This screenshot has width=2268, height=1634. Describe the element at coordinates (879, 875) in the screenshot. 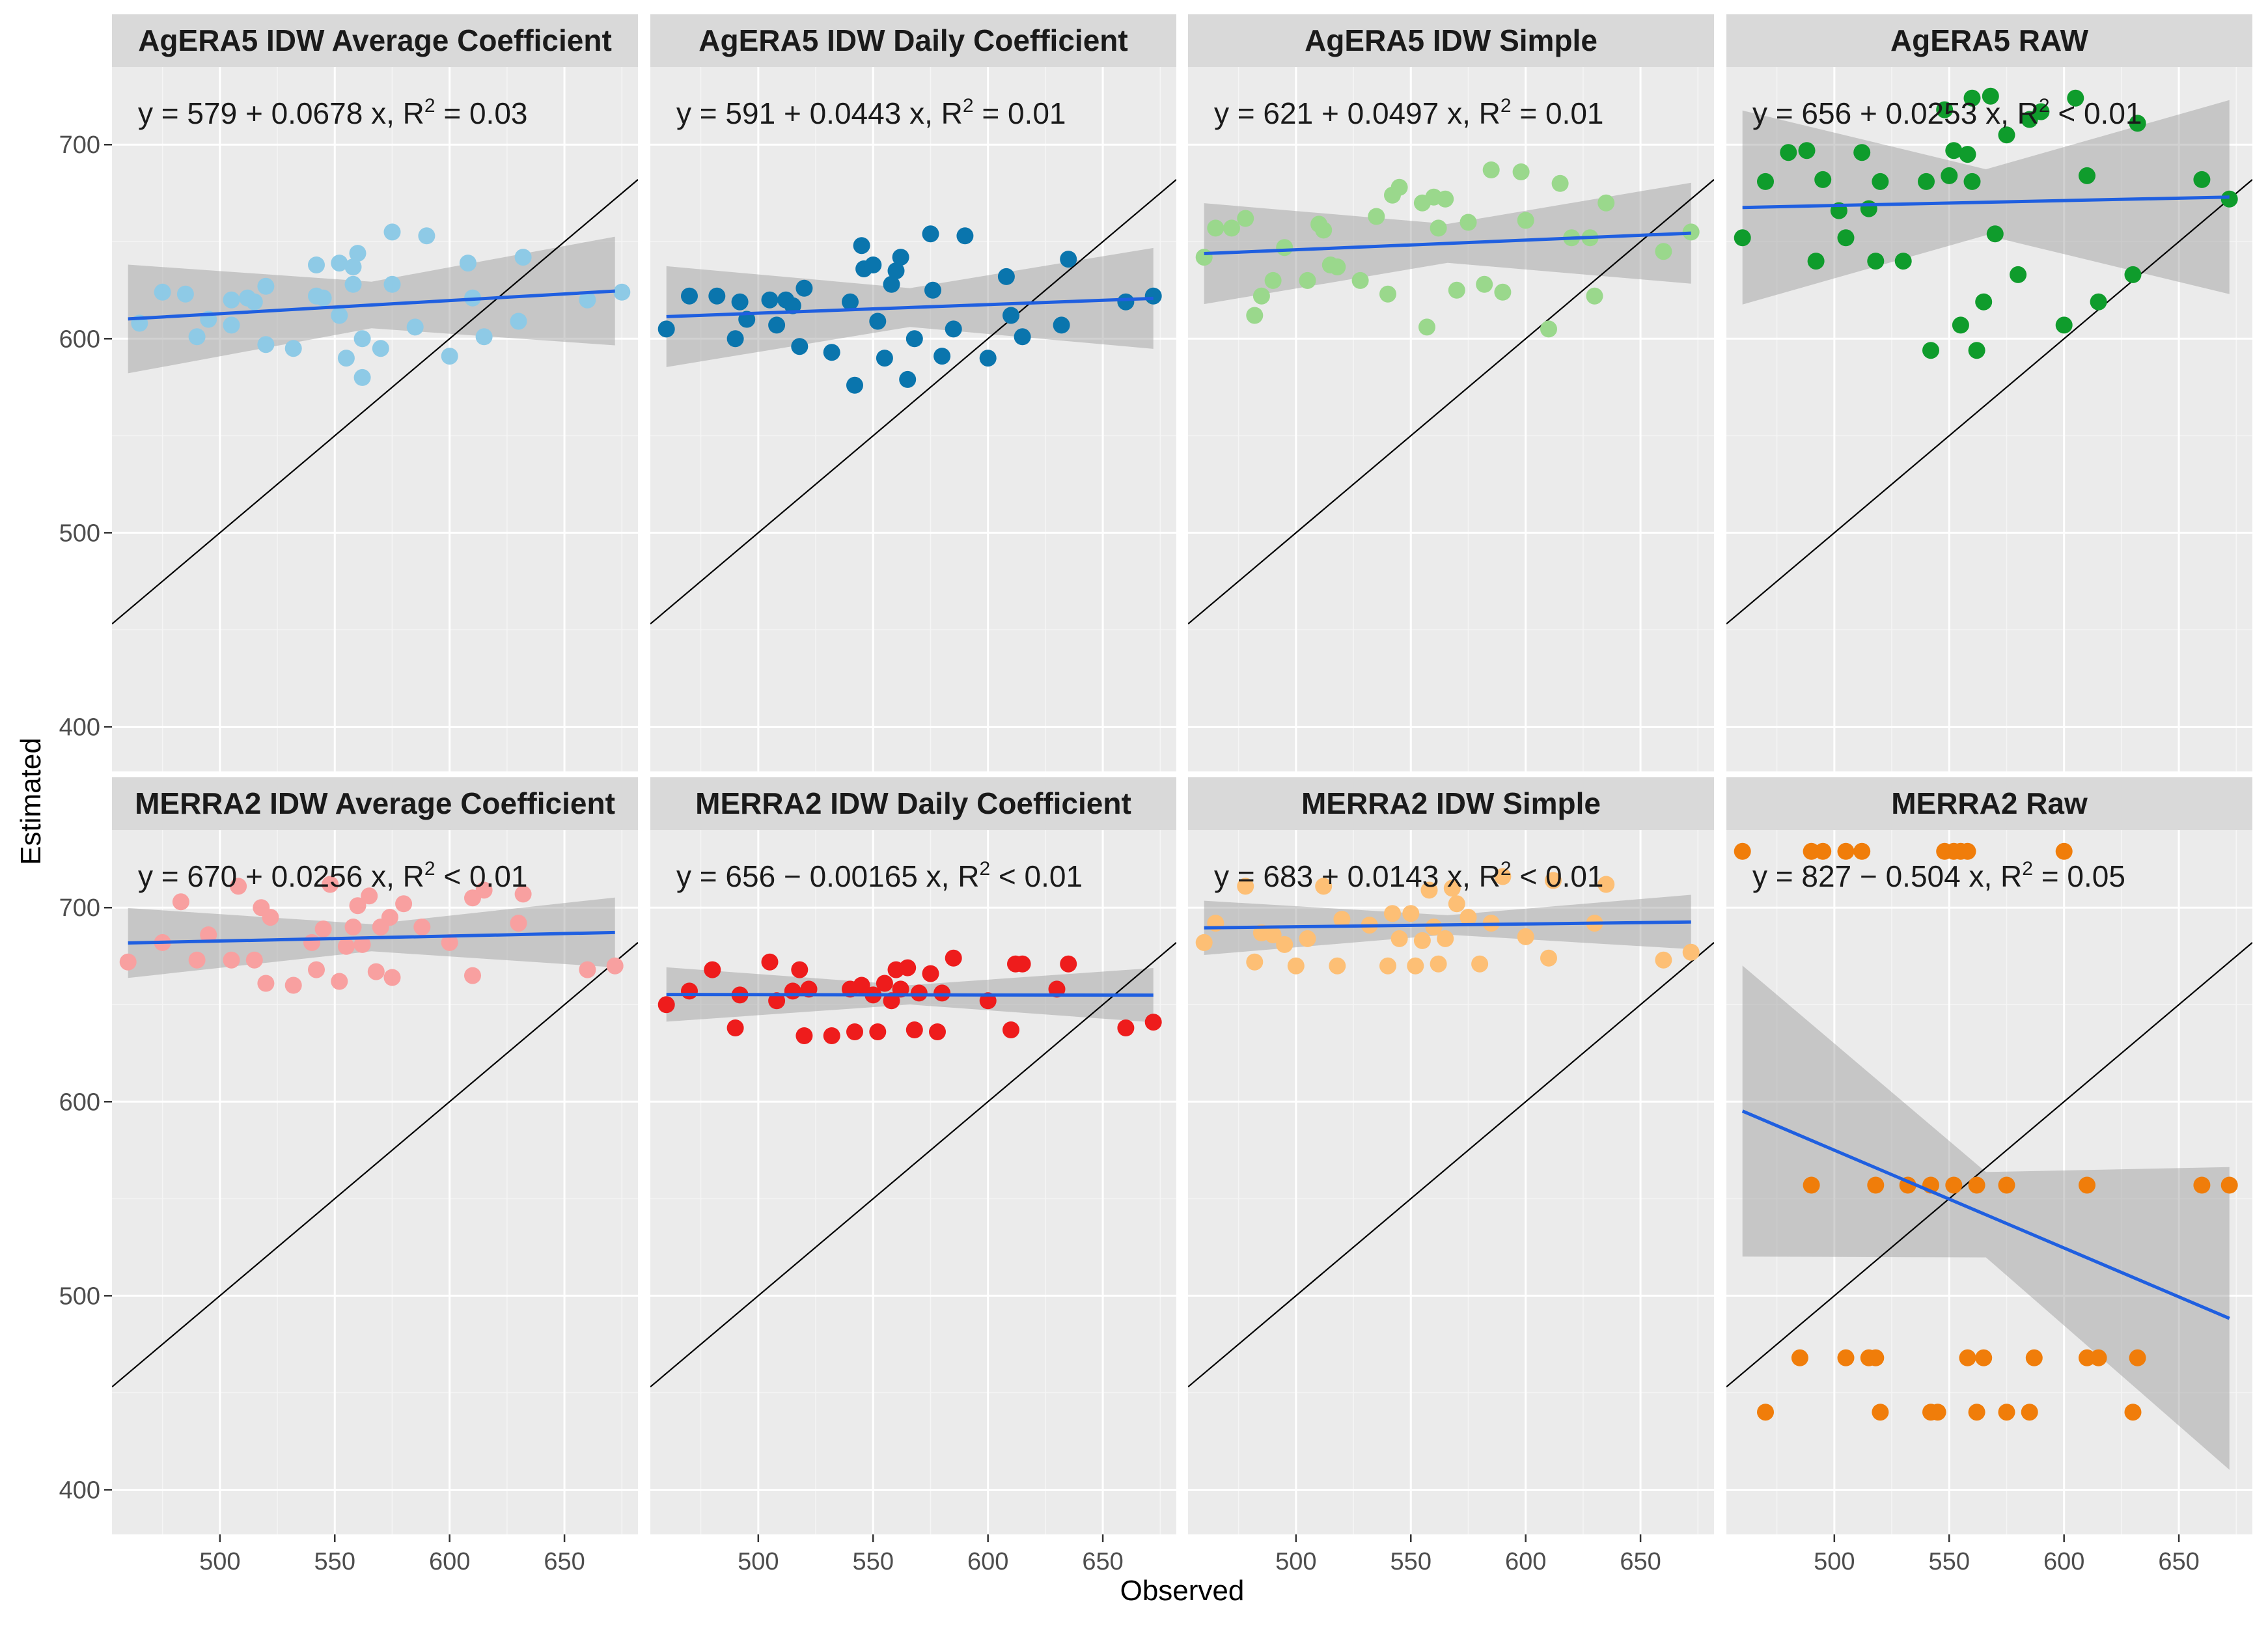

I see `regression-equation: y = 656 − 0.00165 x, R2 < 0.01` at that location.